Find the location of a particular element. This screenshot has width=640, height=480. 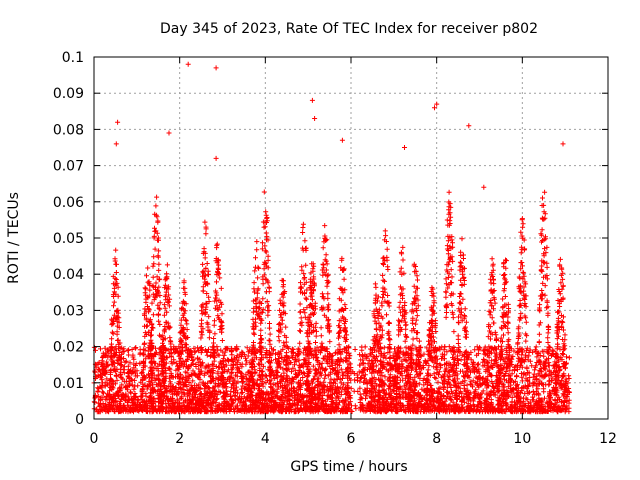

x-tick-label: 12 is located at coordinates (608, 439).